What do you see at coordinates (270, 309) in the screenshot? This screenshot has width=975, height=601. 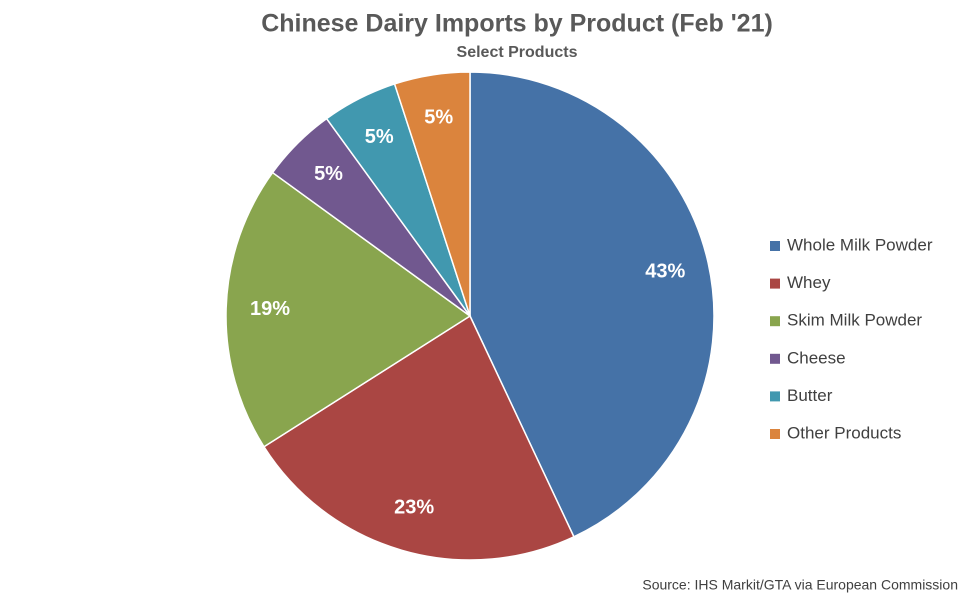 I see `data-label: 19%` at bounding box center [270, 309].